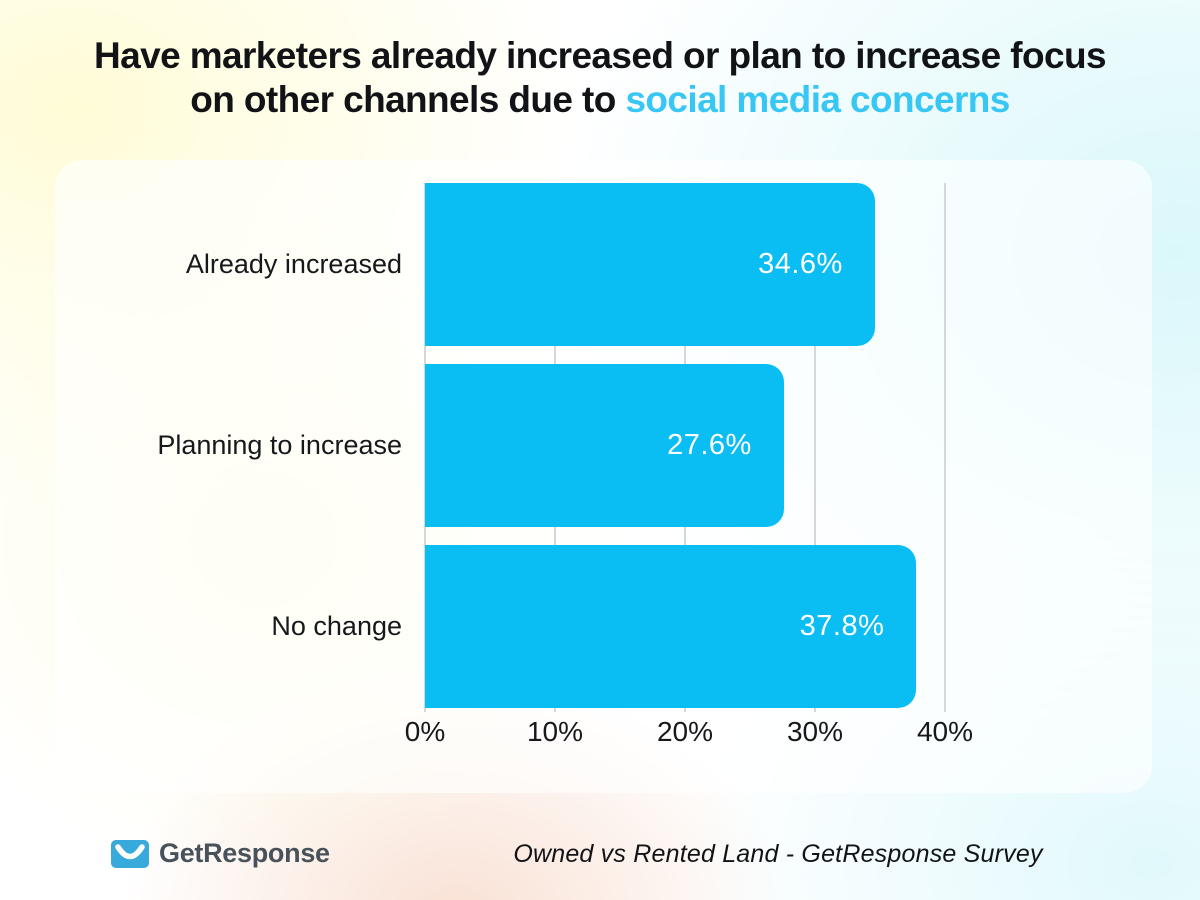  I want to click on envelope-smile-icon, so click(130, 853).